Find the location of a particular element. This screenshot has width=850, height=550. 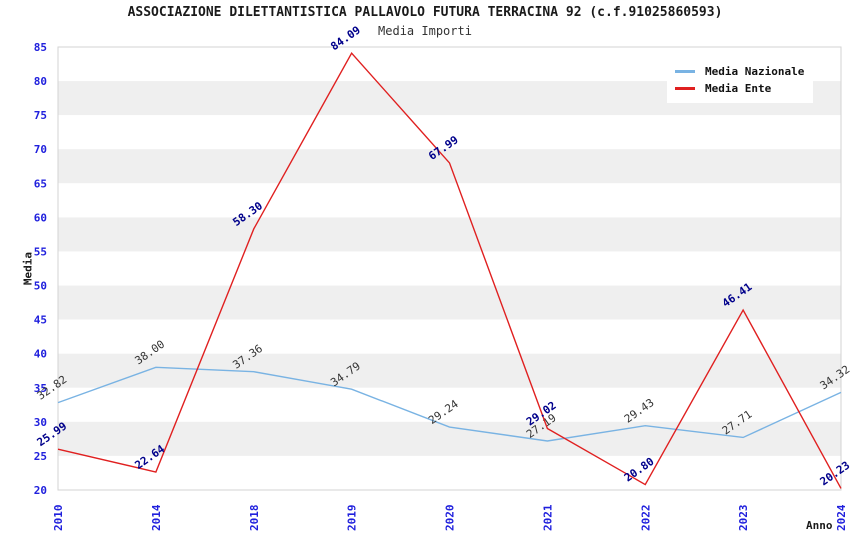

x-tick-label: 2014 is located at coordinates (156, 517).